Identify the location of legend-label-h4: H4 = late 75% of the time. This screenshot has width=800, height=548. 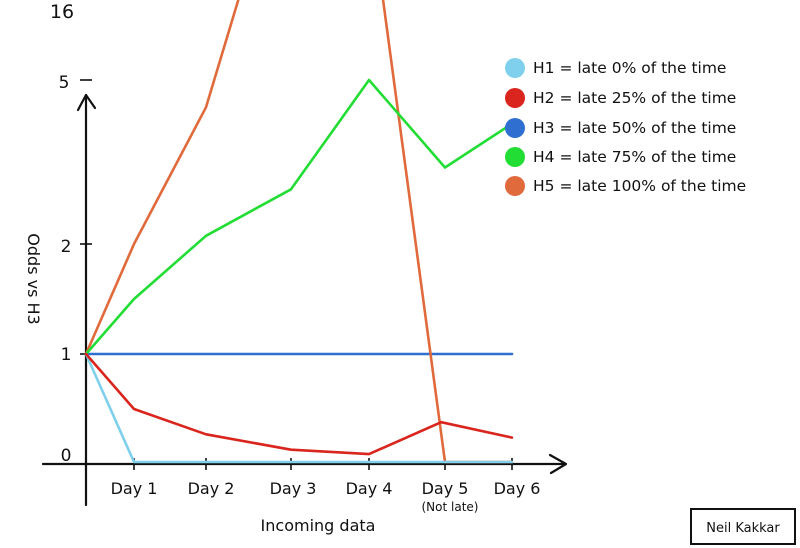
(634, 157).